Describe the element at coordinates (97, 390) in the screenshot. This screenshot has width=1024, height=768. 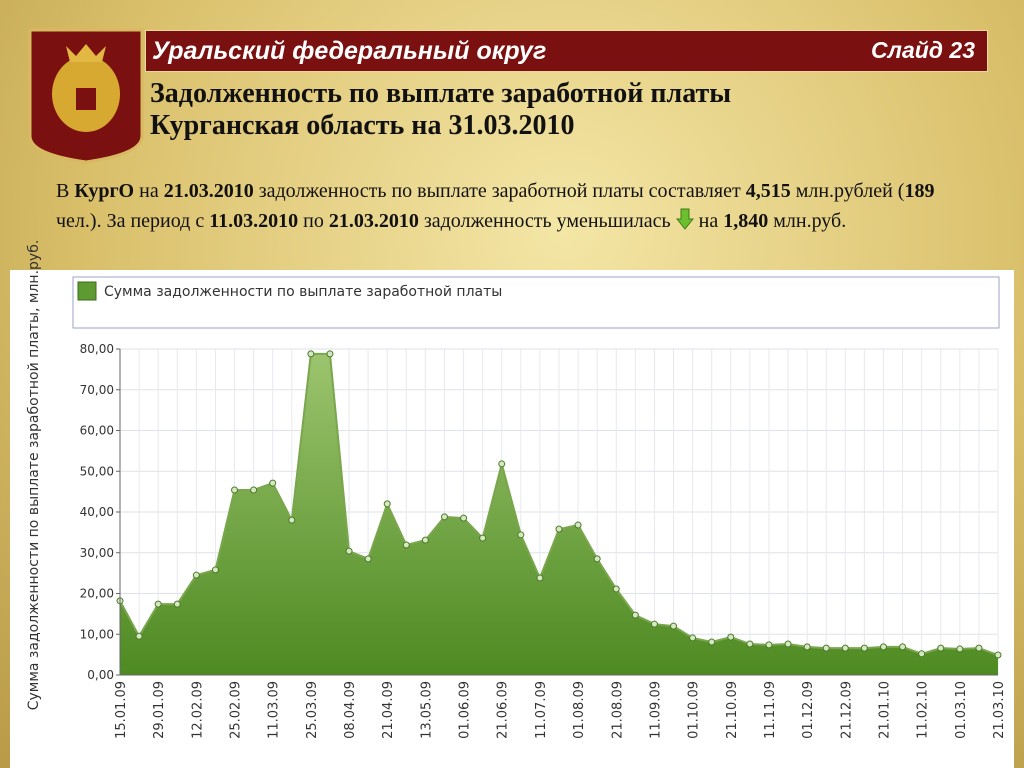
I see `y-tick-label: 70,00` at that location.